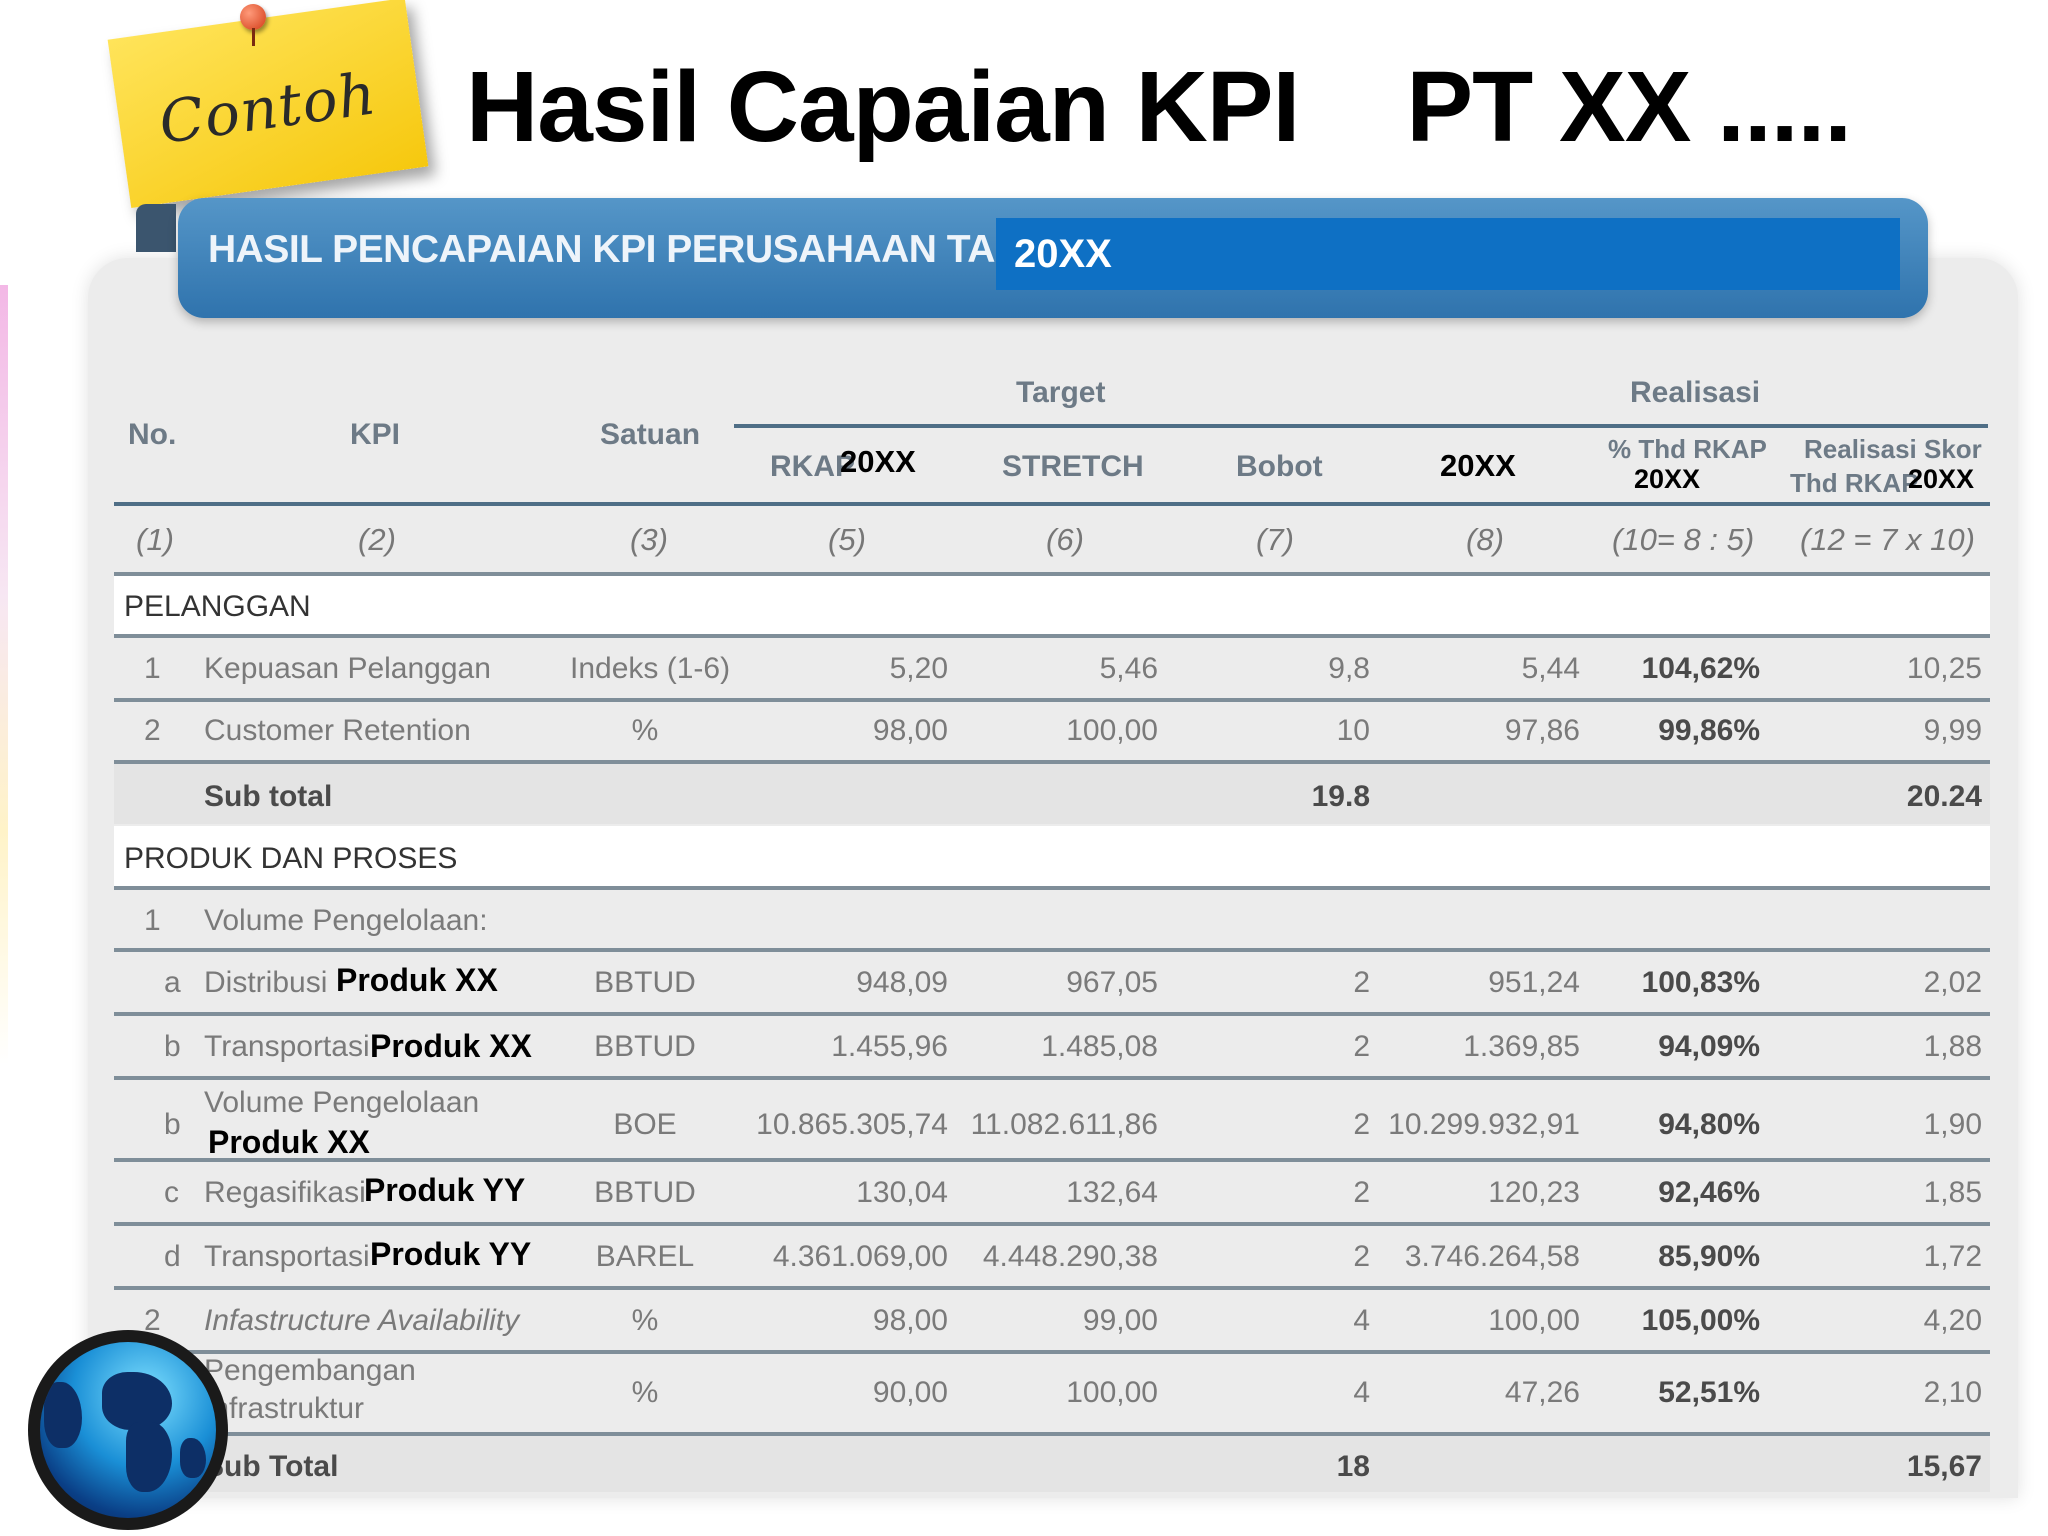 Image resolution: width=2048 pixels, height=1536 pixels. Describe the element at coordinates (268, 796) in the screenshot. I see `subtotal-label: Sub total` at that location.